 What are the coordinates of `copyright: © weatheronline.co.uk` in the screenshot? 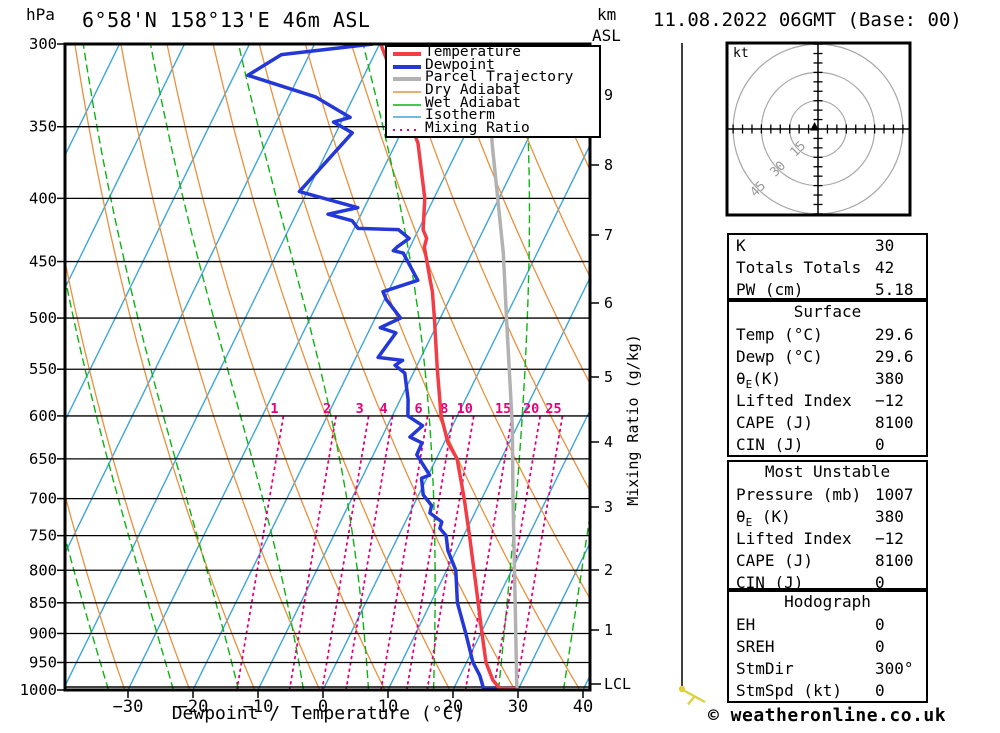 It's located at (827, 715).